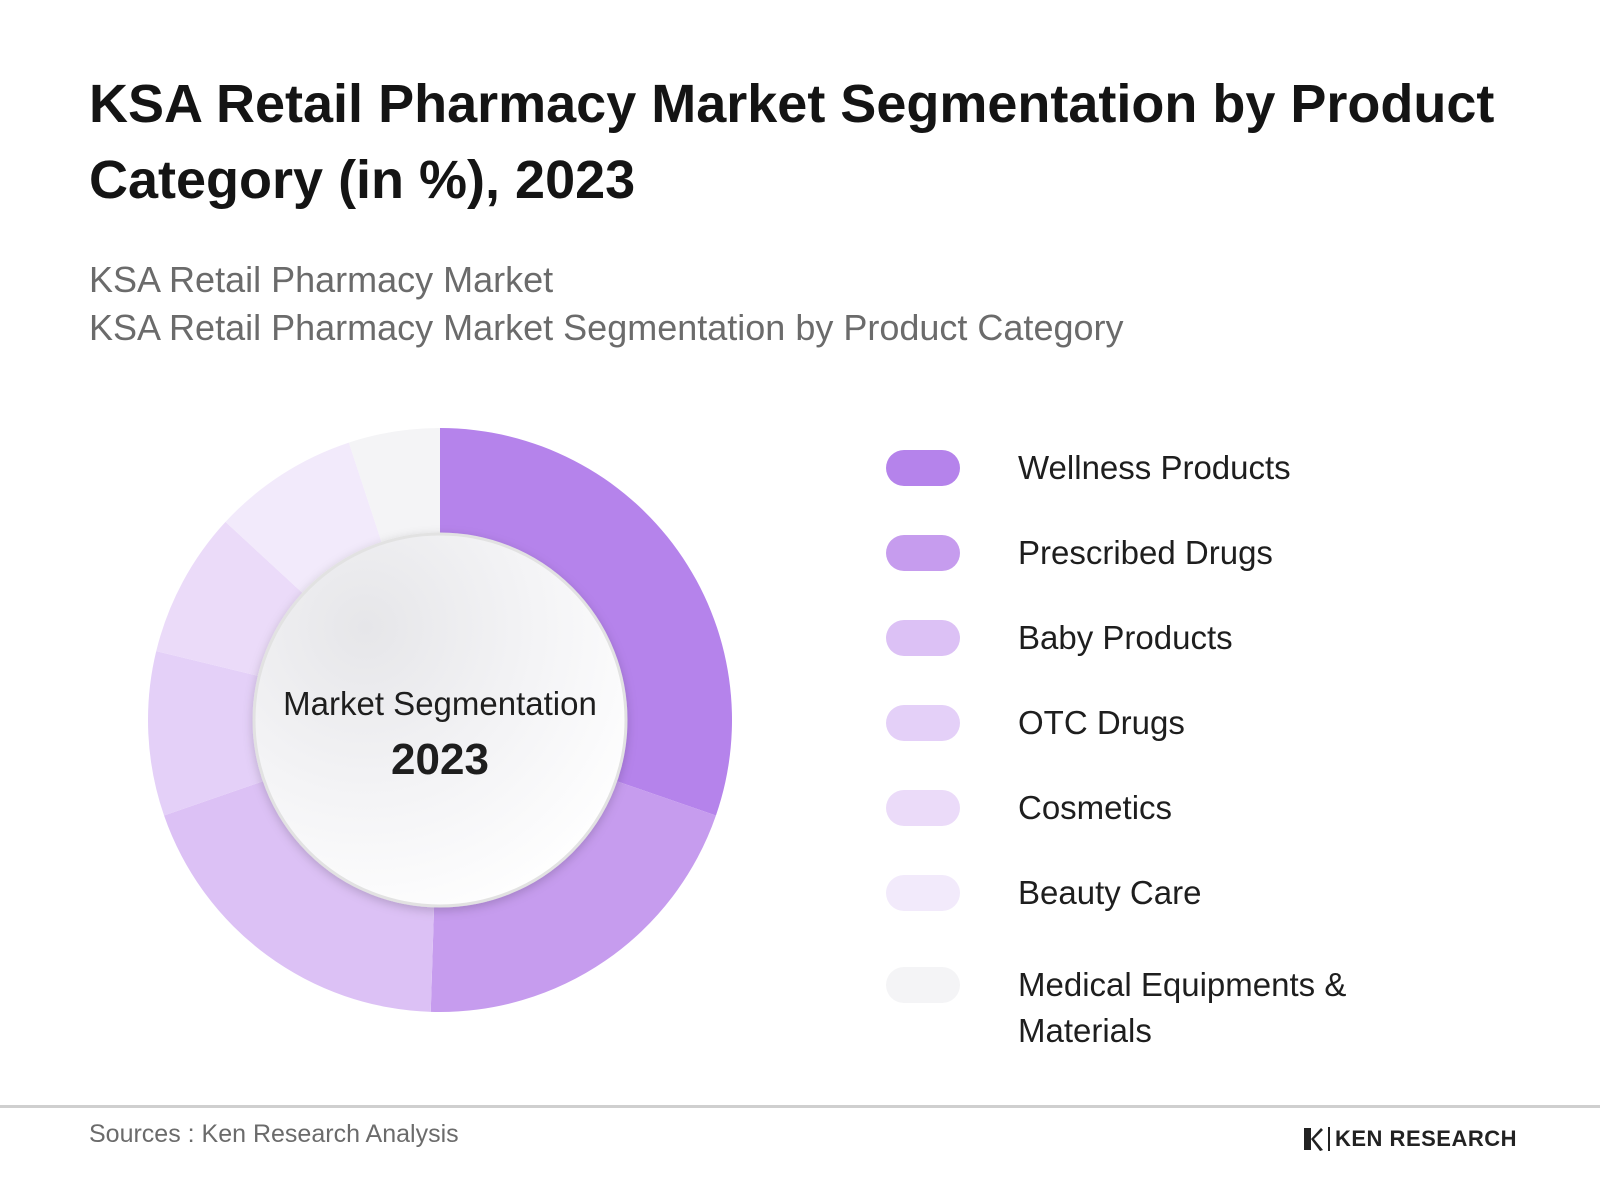  I want to click on legend-label: Wellness Products, so click(1154, 467).